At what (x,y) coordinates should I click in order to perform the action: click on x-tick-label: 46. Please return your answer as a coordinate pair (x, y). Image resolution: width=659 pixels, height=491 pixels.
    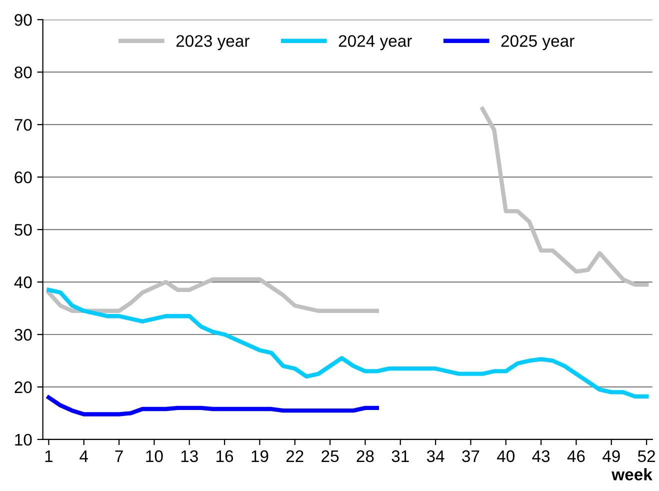
    Looking at the image, I should click on (576, 456).